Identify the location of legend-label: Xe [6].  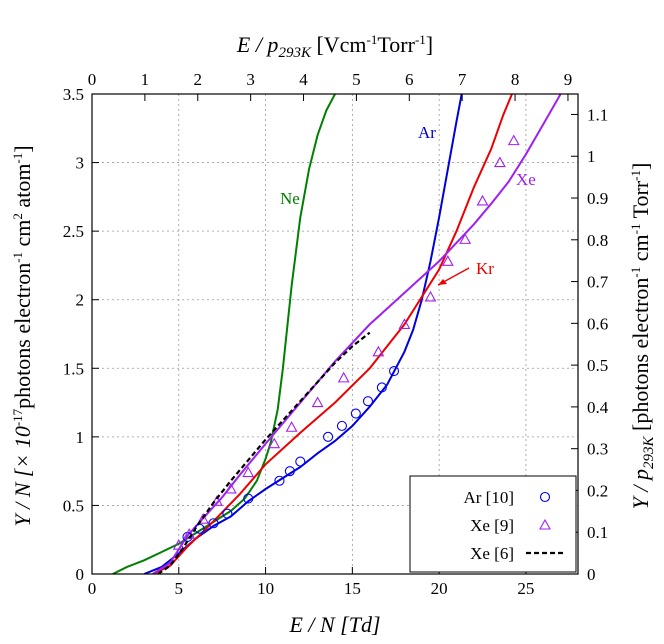
(492, 553).